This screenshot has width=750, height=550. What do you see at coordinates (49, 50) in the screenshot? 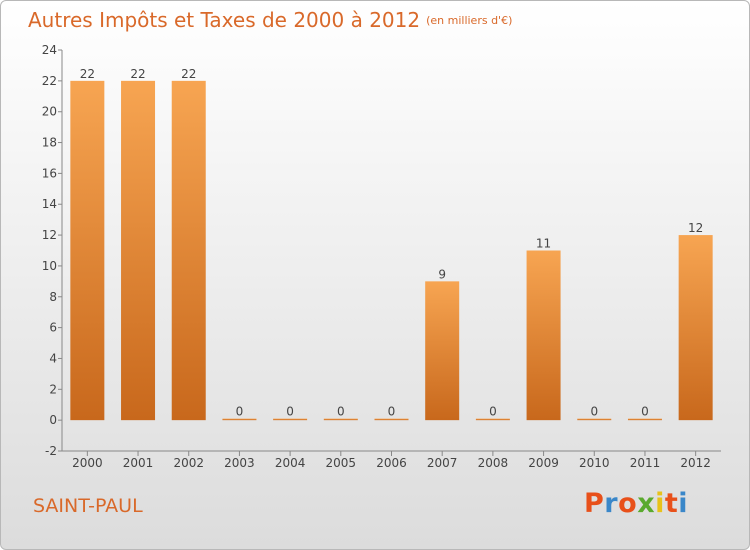
I see `y-tick-label: 24` at bounding box center [49, 50].